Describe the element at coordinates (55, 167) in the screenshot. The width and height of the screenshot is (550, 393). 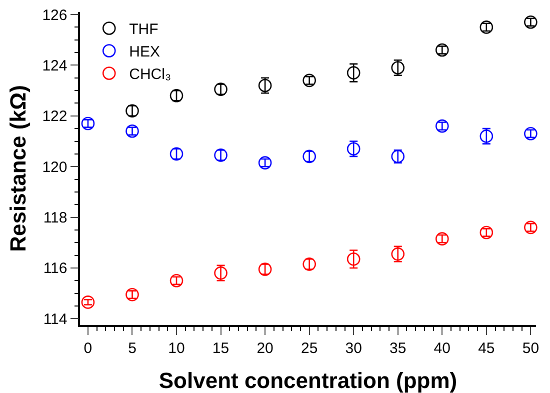
I see `y-tick-label: 120` at that location.